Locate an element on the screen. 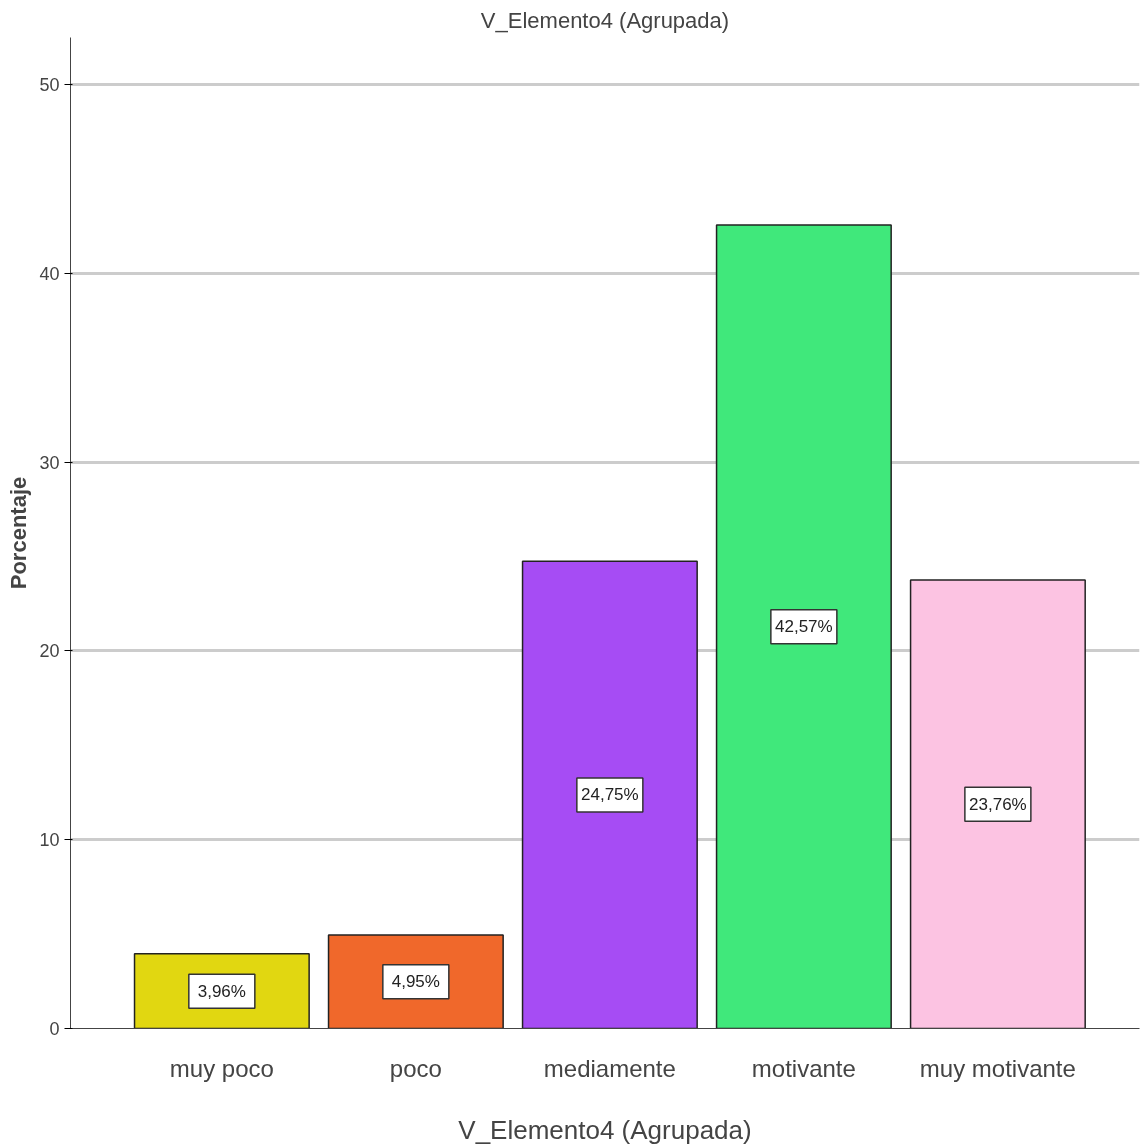 The image size is (1144, 1148). data-label: 3,96% is located at coordinates (221, 991).